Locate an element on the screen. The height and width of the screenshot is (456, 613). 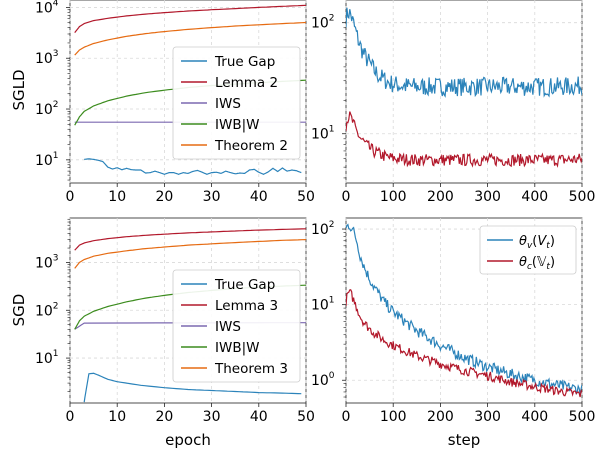
x-axis-label: step is located at coordinates (464, 440).